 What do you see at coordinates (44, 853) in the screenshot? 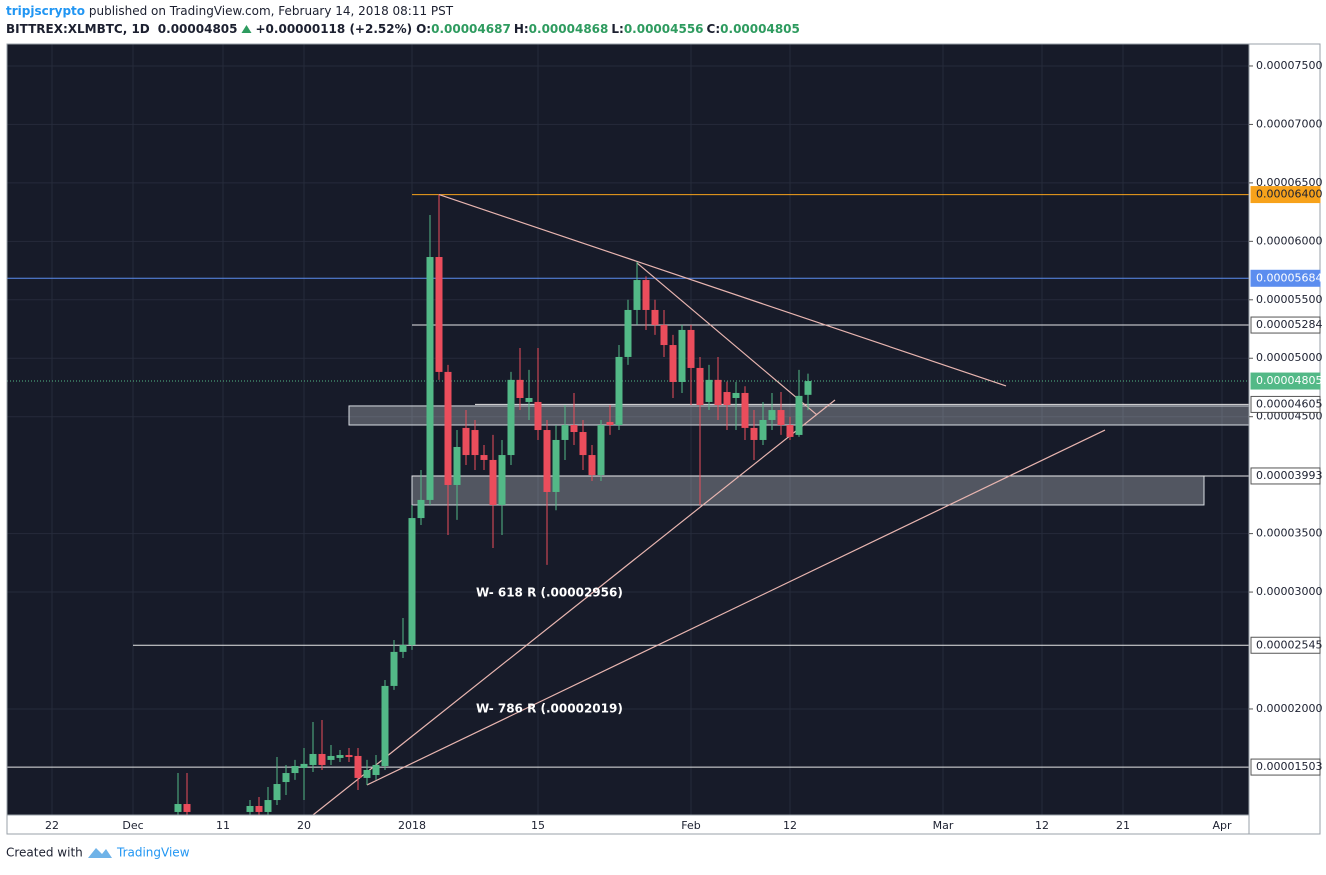
I see `created-with: Created with` at bounding box center [44, 853].